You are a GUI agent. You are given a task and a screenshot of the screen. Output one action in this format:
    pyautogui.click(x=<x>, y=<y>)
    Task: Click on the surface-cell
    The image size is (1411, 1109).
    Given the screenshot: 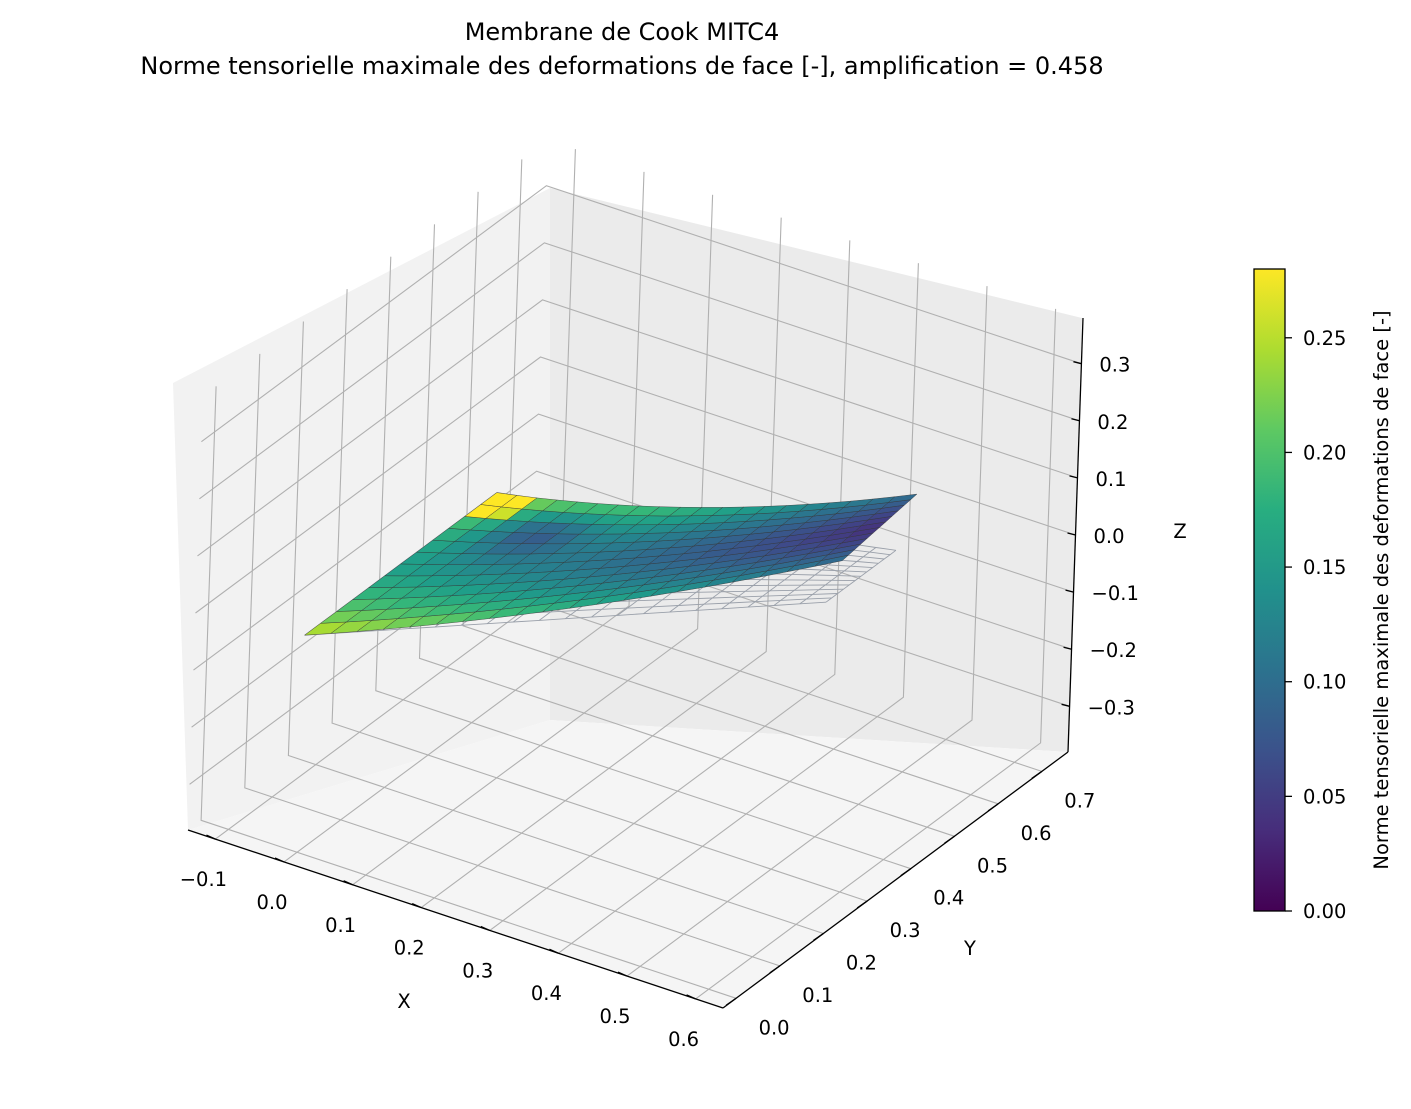 What is the action you would take?
    pyautogui.click(x=499, y=500)
    